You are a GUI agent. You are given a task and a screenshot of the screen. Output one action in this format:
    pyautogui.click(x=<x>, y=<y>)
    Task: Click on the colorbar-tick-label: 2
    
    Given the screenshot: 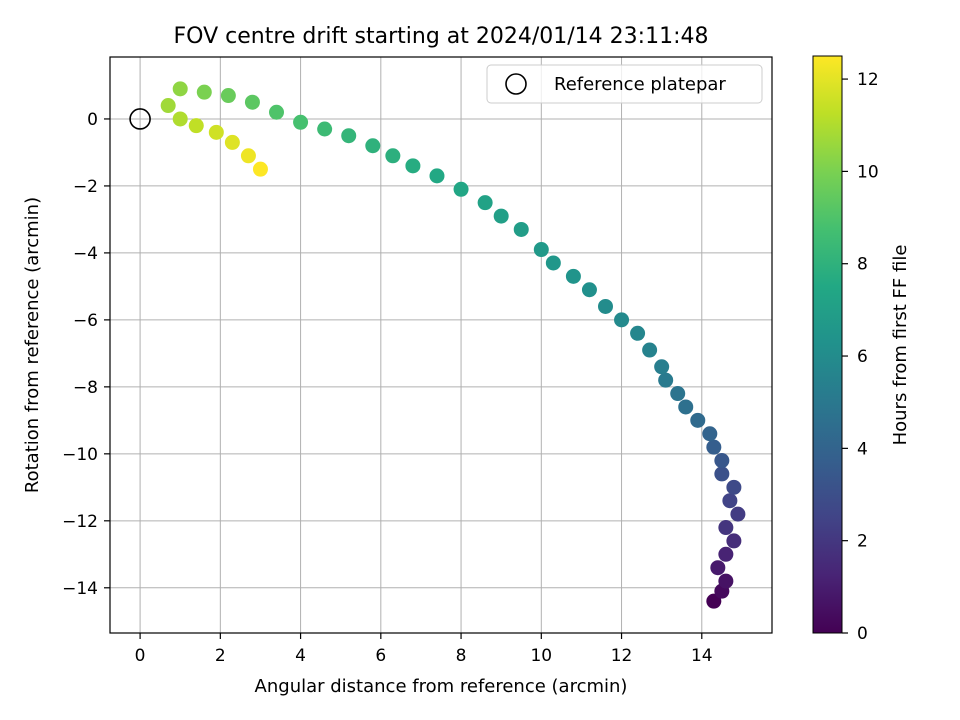 What is the action you would take?
    pyautogui.click(x=862, y=542)
    